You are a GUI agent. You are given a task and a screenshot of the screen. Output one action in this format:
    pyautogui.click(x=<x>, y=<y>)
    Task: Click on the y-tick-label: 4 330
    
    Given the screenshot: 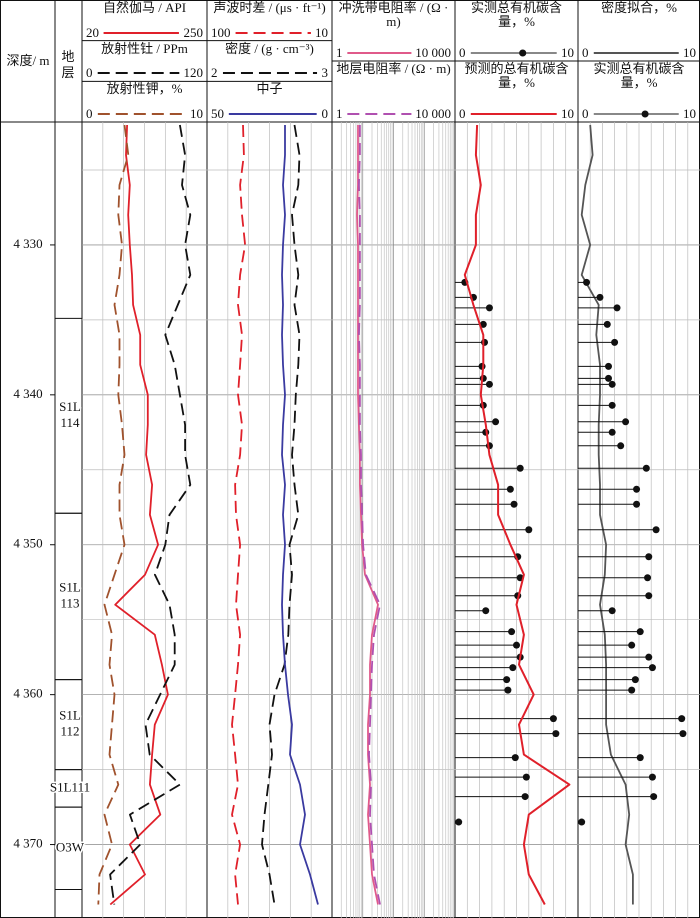 What is the action you would take?
    pyautogui.click(x=27, y=243)
    